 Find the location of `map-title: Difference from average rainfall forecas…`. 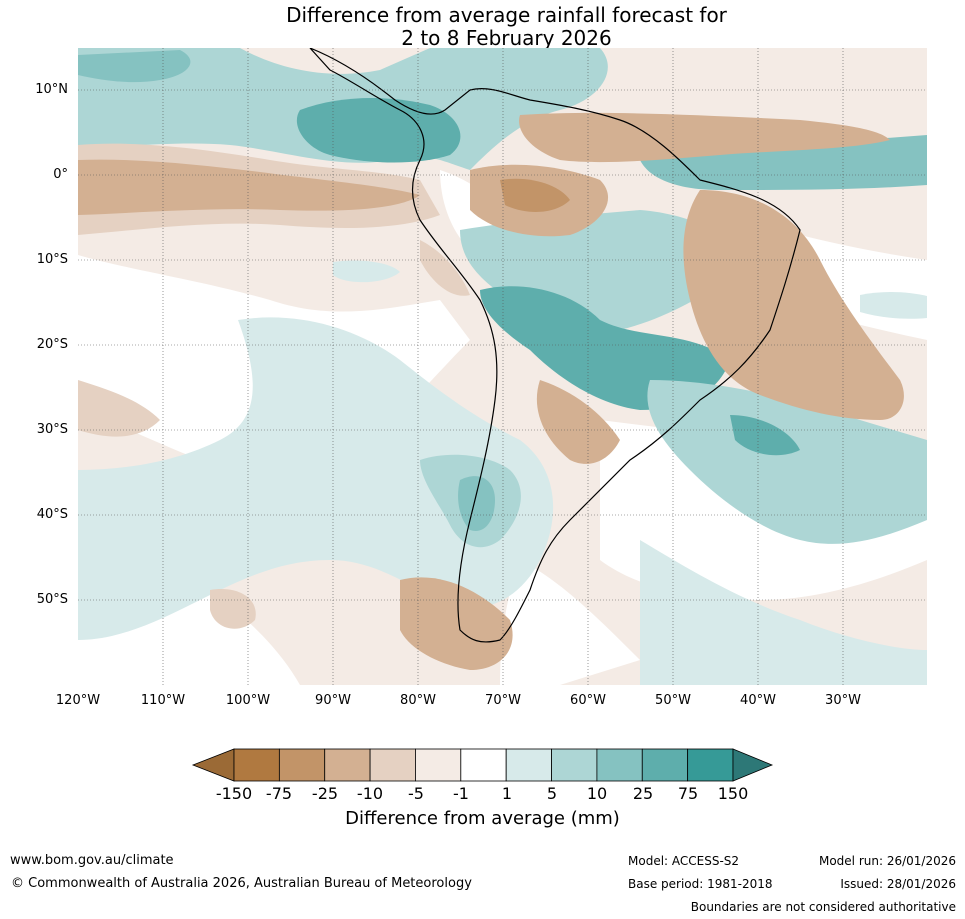

map-title: Difference from average rainfall forecas… is located at coordinates (482, 27).